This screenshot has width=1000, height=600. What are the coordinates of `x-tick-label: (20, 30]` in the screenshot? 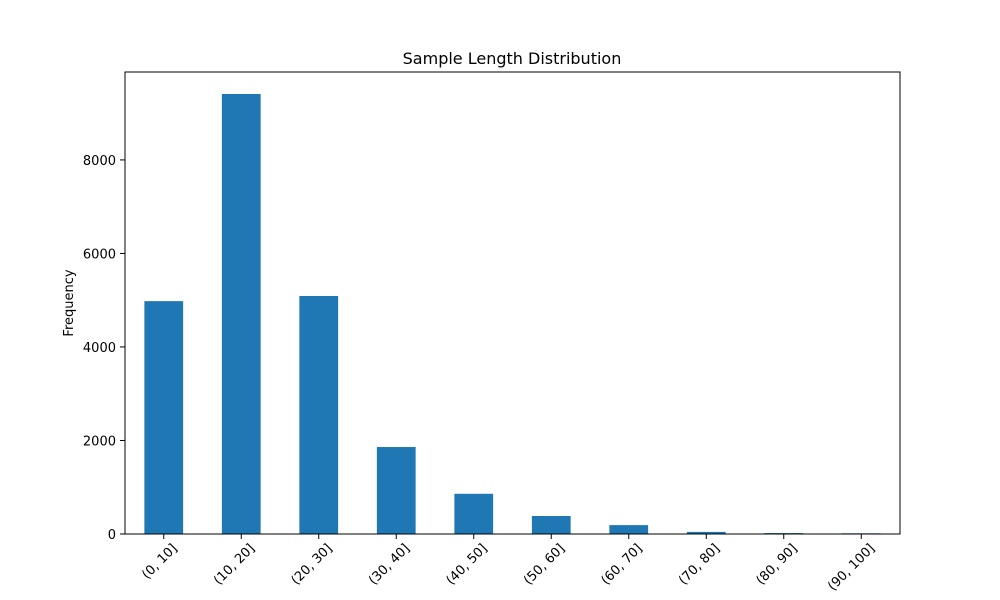 It's located at (312, 564).